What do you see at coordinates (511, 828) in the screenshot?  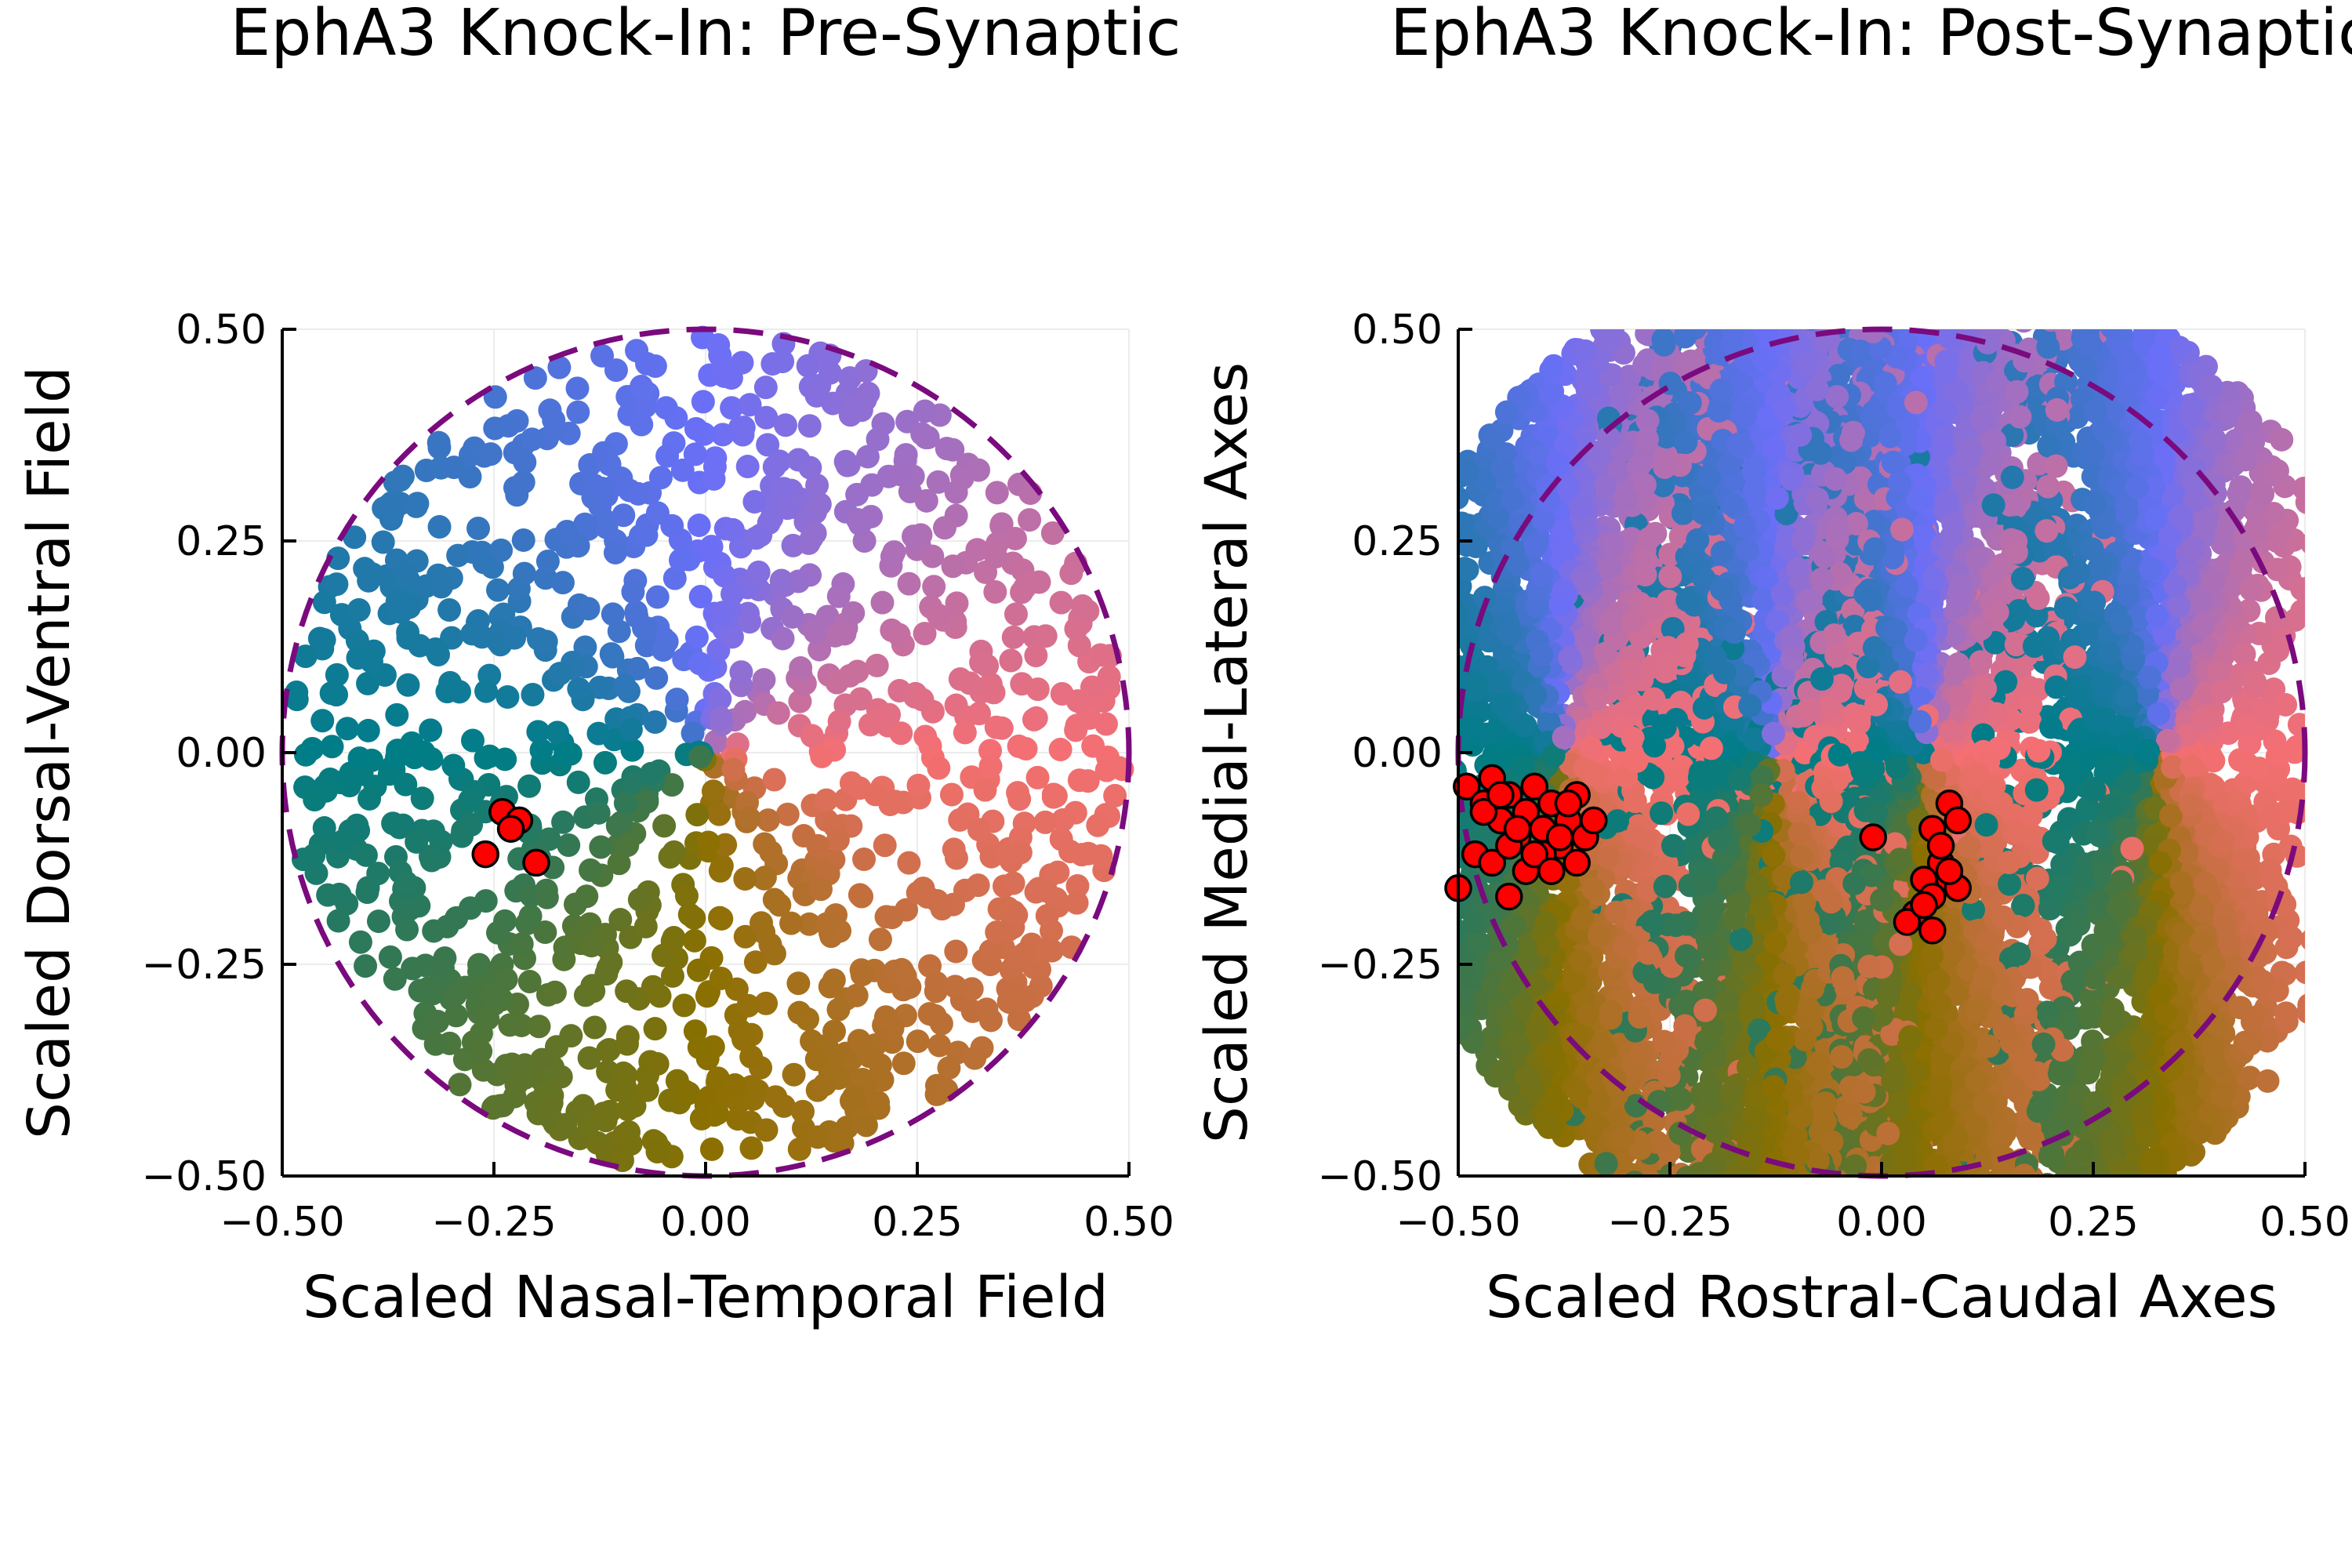 I see `highlight-point` at bounding box center [511, 828].